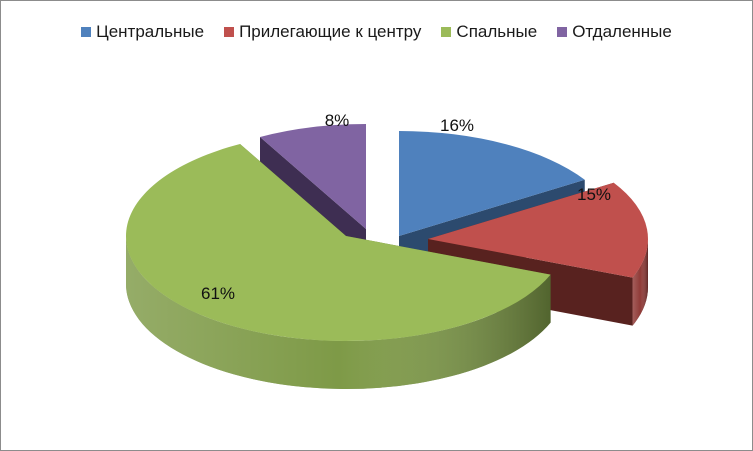 The width and height of the screenshot is (753, 451). I want to click on legend-item-remote: Отдаленные, so click(614, 32).